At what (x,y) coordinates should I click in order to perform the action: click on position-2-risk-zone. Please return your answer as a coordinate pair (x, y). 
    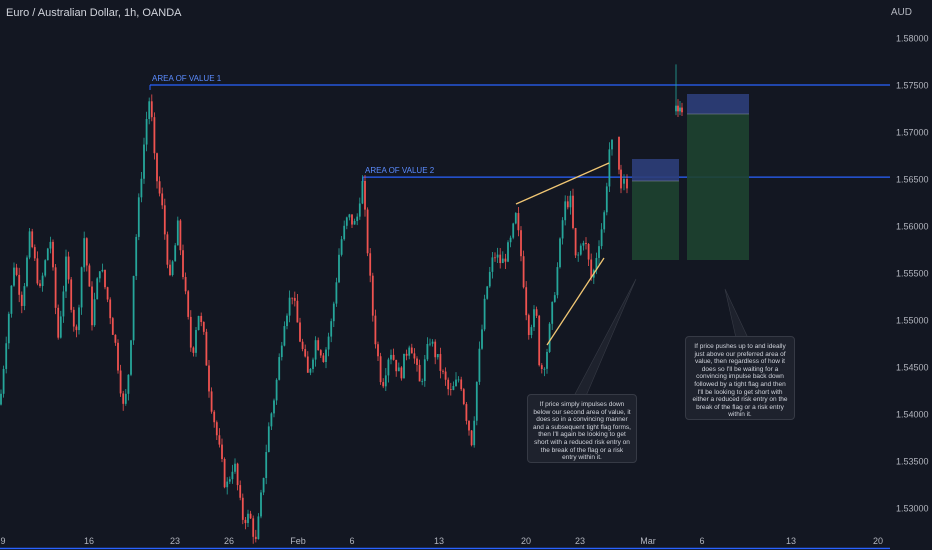
    Looking at the image, I should click on (718, 104).